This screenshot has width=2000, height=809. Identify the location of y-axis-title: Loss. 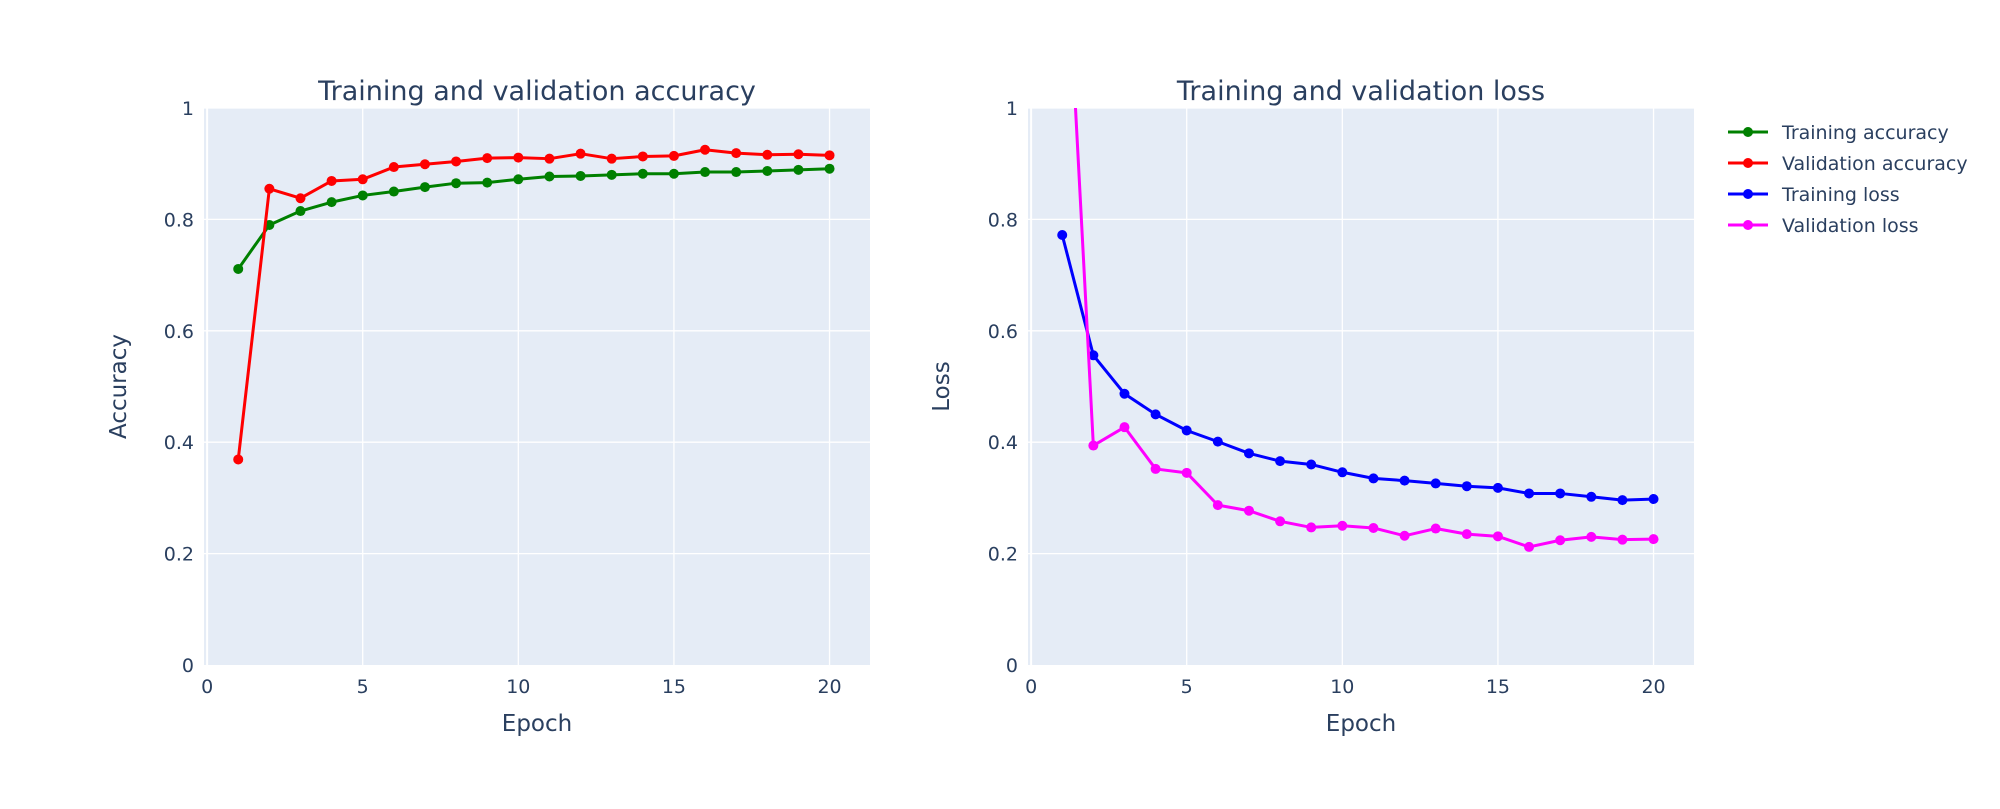
(942, 386).